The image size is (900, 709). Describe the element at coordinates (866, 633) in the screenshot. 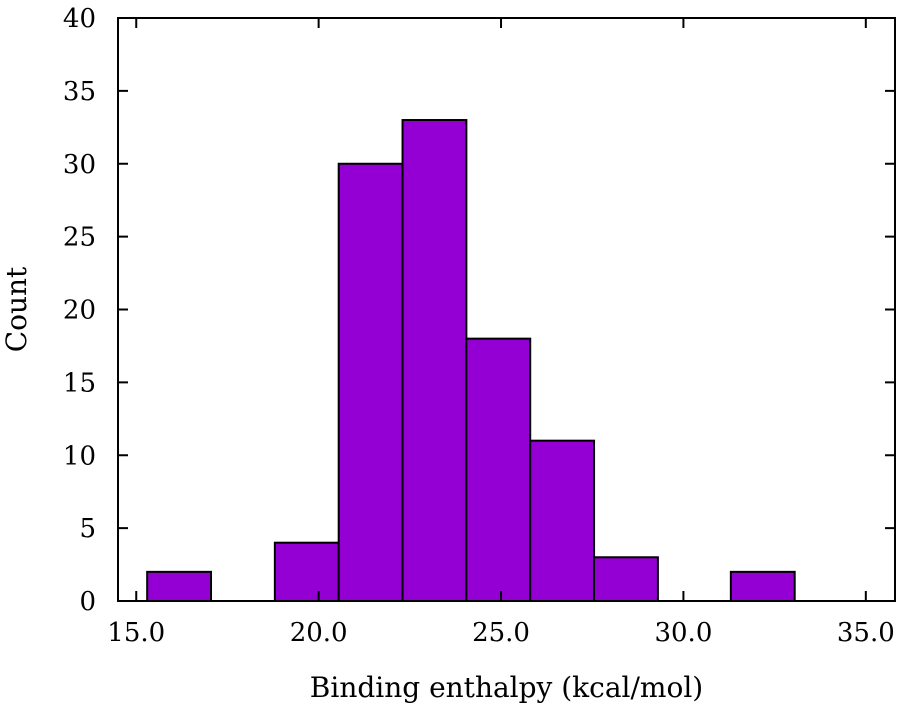

I see `x-tick-label-4: 35.0` at that location.